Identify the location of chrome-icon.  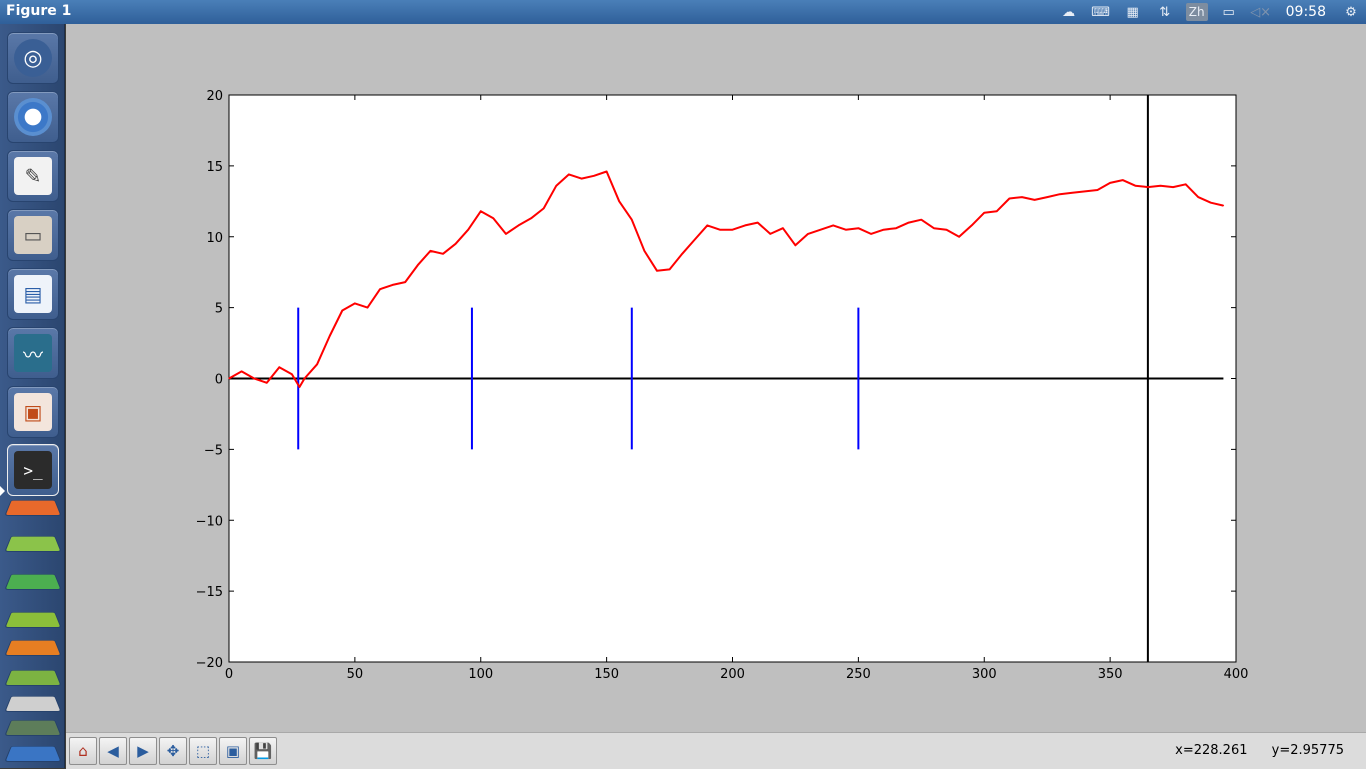
(33, 117).